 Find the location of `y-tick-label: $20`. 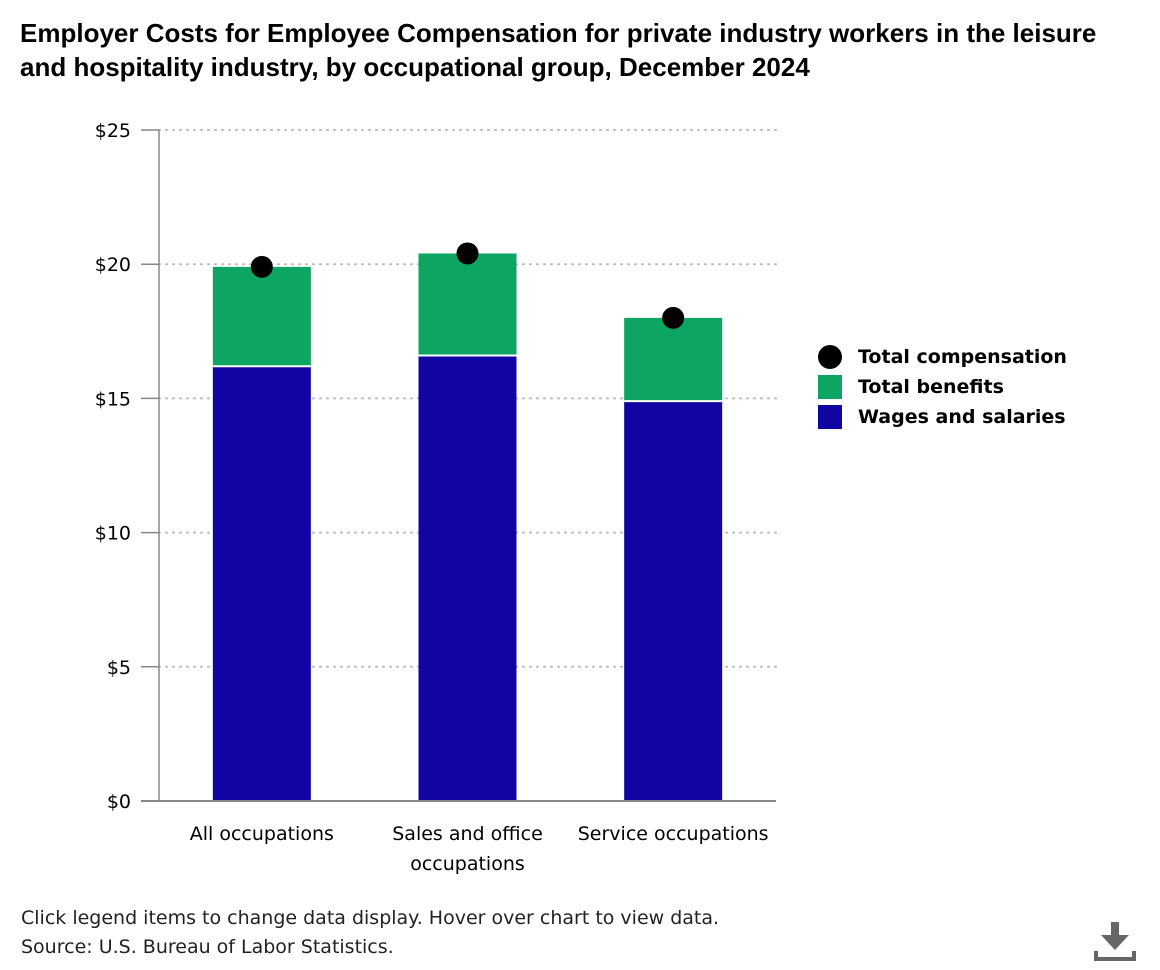

y-tick-label: $20 is located at coordinates (113, 265).